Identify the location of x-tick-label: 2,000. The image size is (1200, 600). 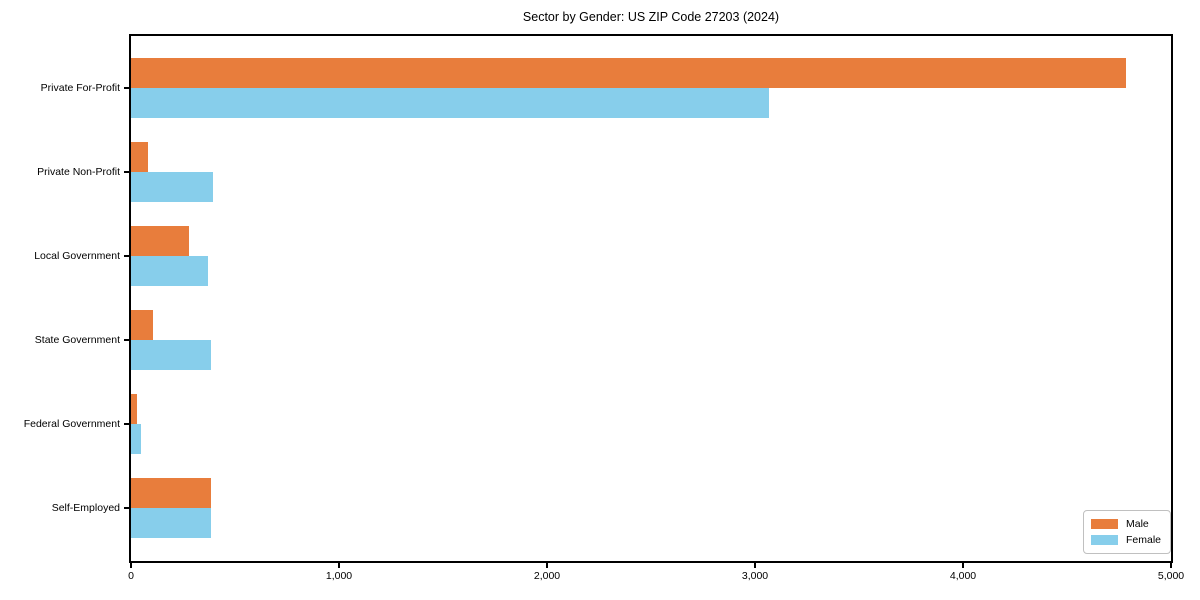
(547, 576).